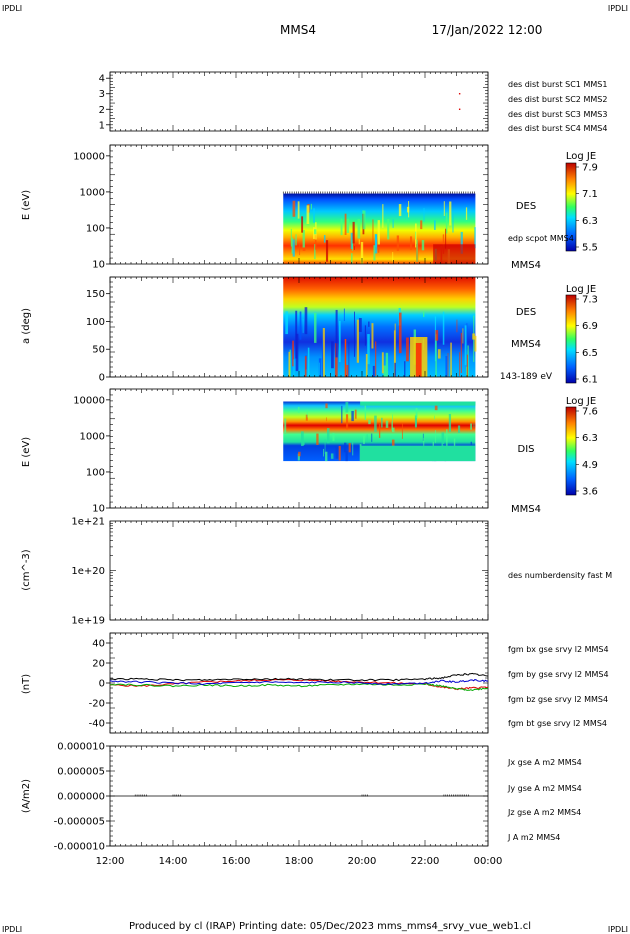 The height and width of the screenshot is (934, 630). What do you see at coordinates (590, 465) in the screenshot?
I see `colorbar-tick-label: 4.9` at bounding box center [590, 465].